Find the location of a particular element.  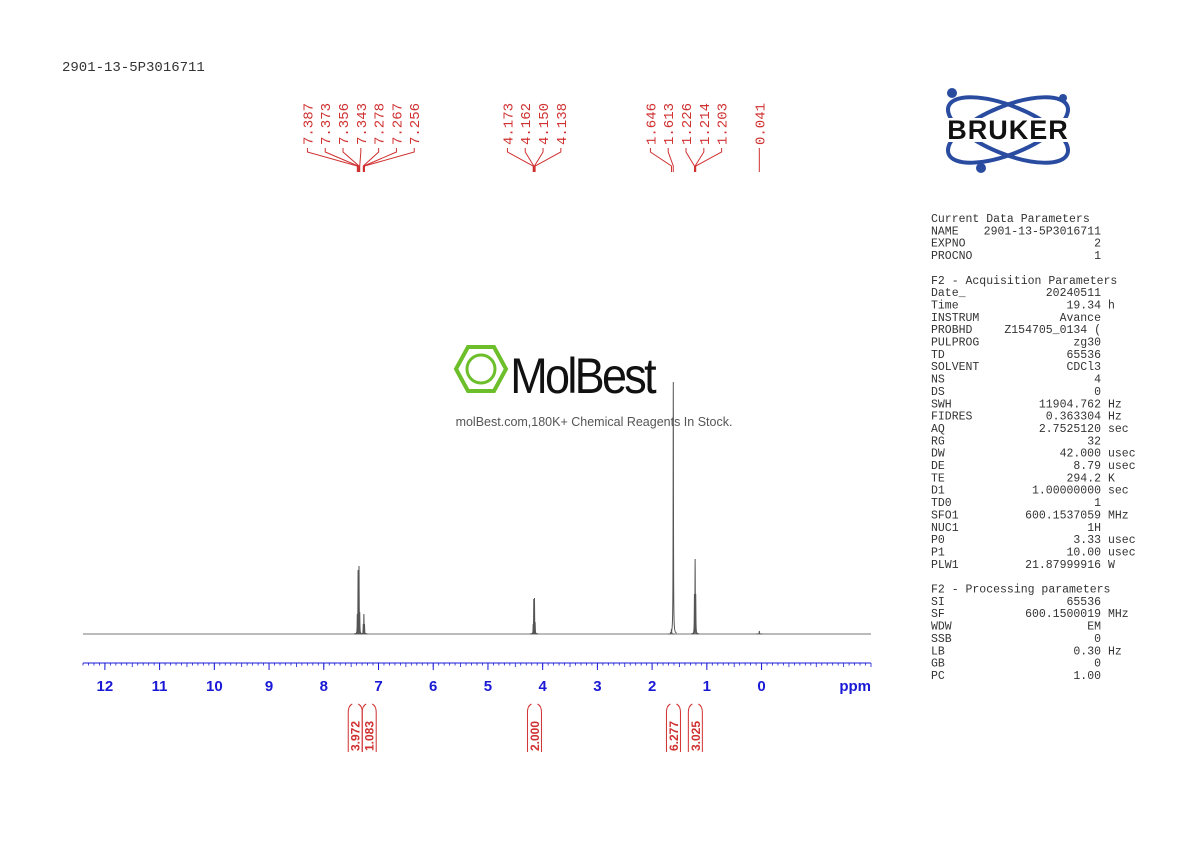

param-value: 20240511 is located at coordinates (1073, 293).